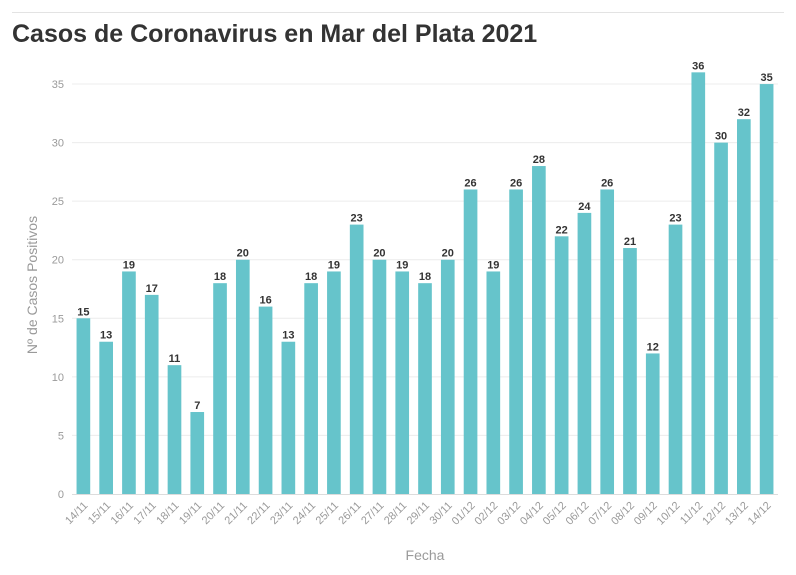 The height and width of the screenshot is (575, 796). I want to click on bar-value-label: 17, so click(152, 289).